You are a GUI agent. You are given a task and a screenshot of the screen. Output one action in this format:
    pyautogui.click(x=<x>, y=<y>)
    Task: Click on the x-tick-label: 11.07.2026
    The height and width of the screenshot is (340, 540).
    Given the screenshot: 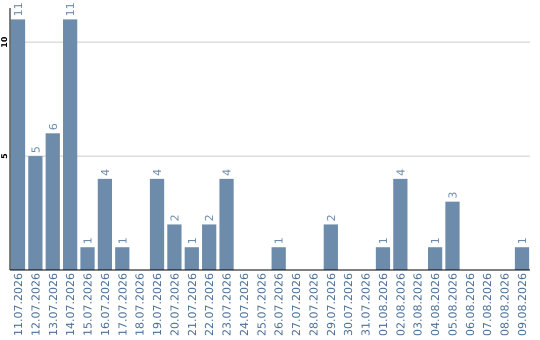 What is the action you would take?
    pyautogui.click(x=18, y=304)
    